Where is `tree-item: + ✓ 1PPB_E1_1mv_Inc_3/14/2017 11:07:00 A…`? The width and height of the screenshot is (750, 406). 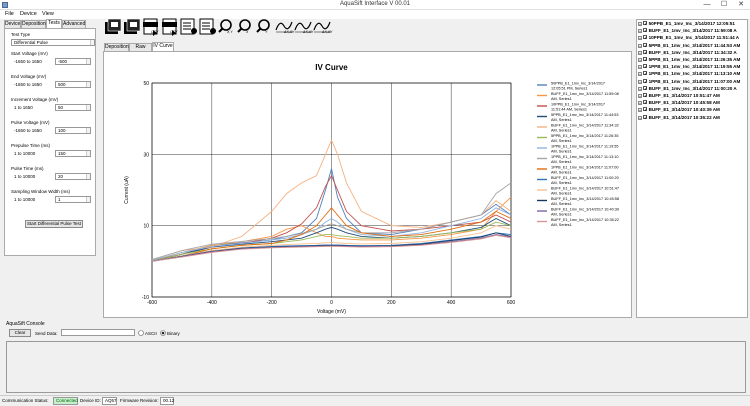
tree-item: + ✓ 1PPB_E1_1mv_Inc_3/14/2017 11:07:00 A… is located at coordinates (689, 81).